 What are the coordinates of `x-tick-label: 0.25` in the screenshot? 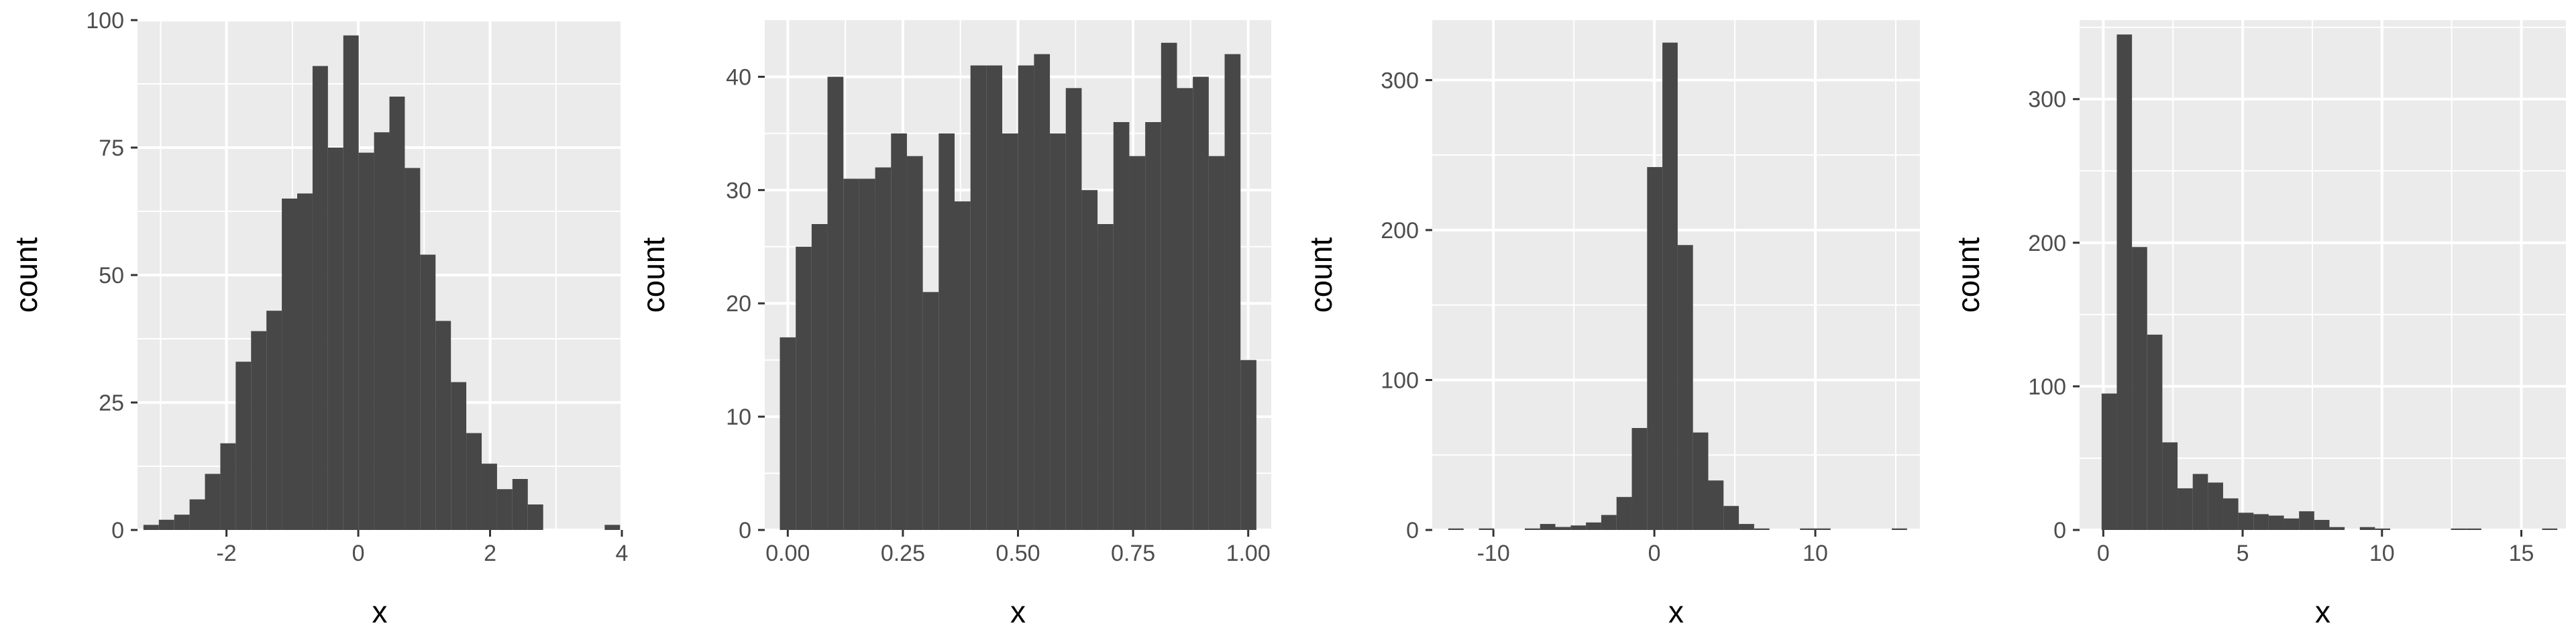 It's located at (903, 553).